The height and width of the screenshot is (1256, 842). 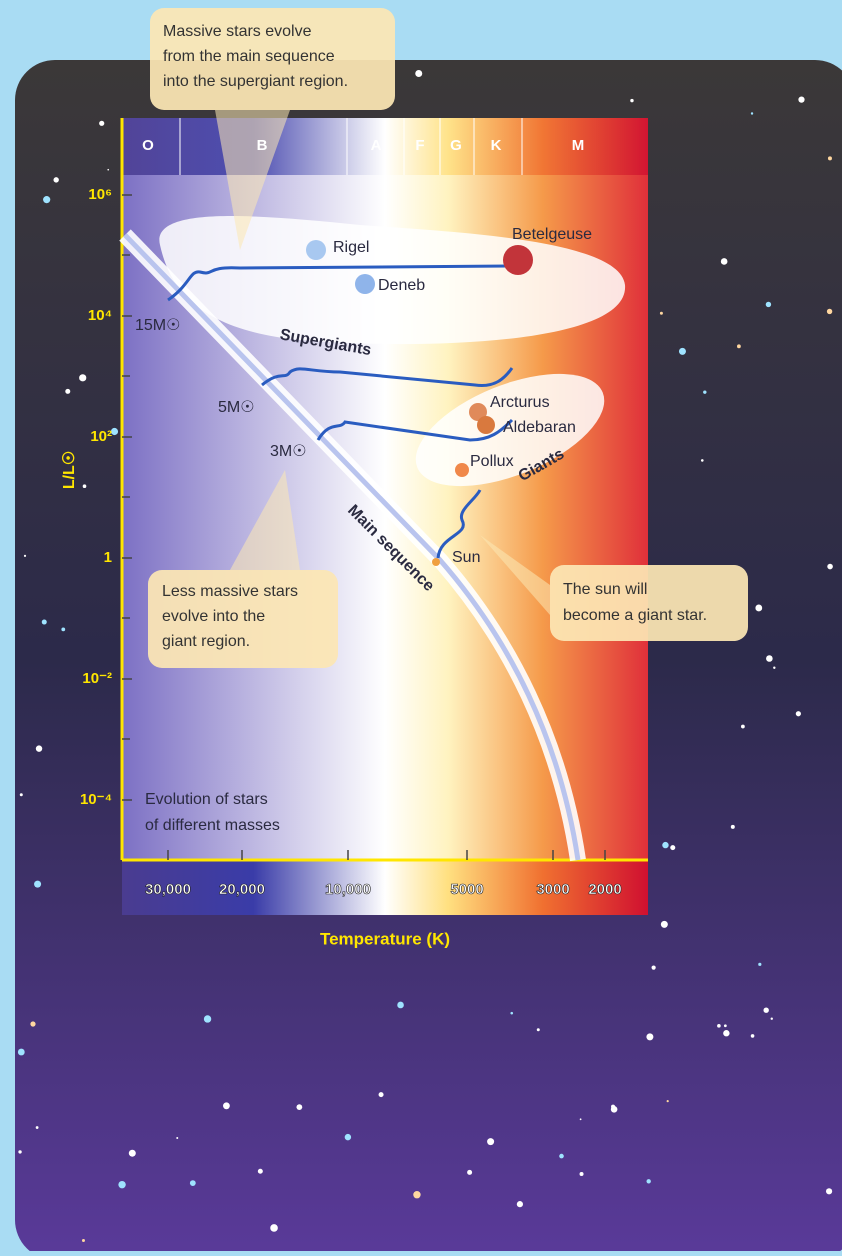 What do you see at coordinates (376, 145) in the screenshot?
I see `spectral-class: A` at bounding box center [376, 145].